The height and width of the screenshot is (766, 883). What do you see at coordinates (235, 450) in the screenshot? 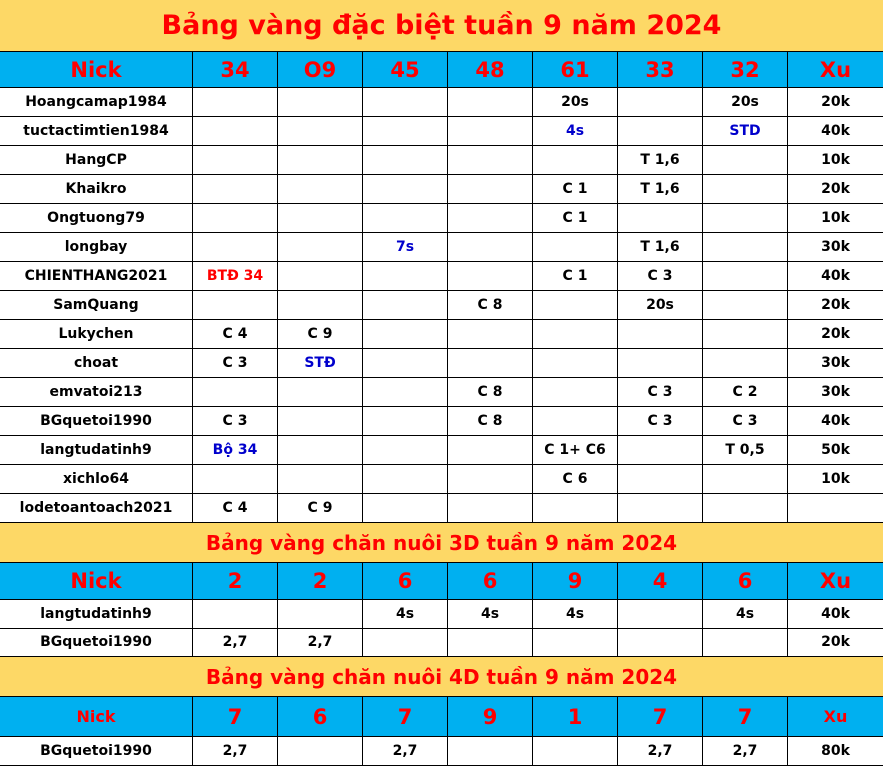
I see `cell: Bộ 34` at bounding box center [235, 450].